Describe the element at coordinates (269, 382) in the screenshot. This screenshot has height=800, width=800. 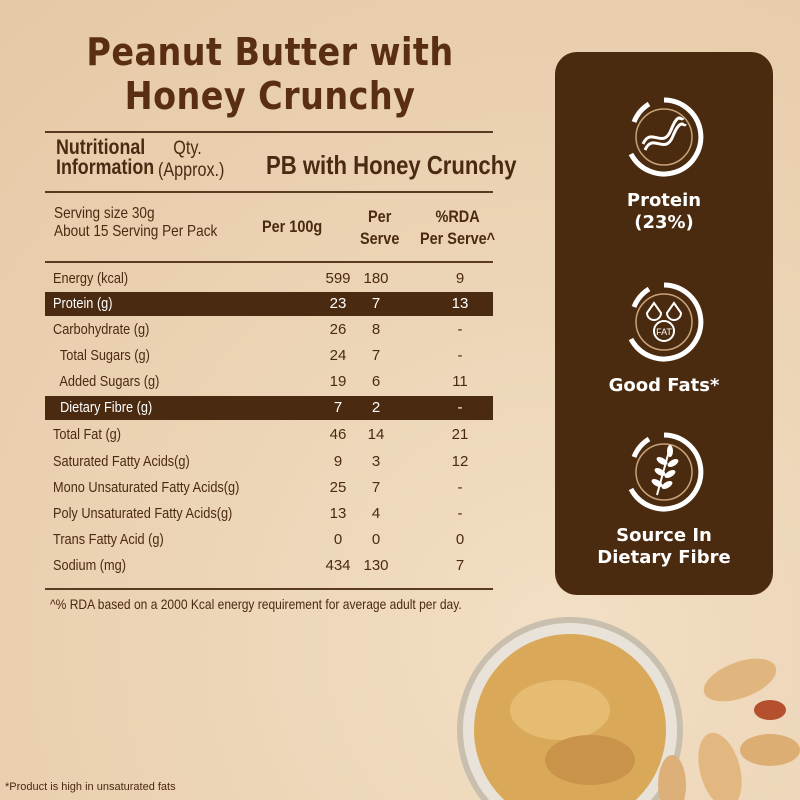
I see `table-row: Added Sugars (g) 19 6 11` at that location.